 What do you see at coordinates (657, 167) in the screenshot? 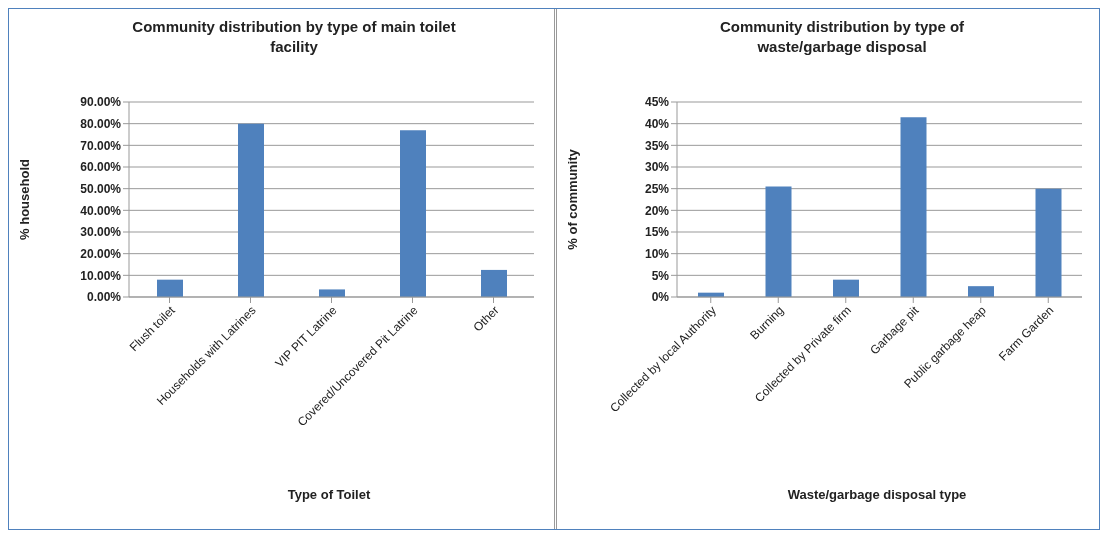
I see `y-tick-label: 30%` at bounding box center [657, 167].